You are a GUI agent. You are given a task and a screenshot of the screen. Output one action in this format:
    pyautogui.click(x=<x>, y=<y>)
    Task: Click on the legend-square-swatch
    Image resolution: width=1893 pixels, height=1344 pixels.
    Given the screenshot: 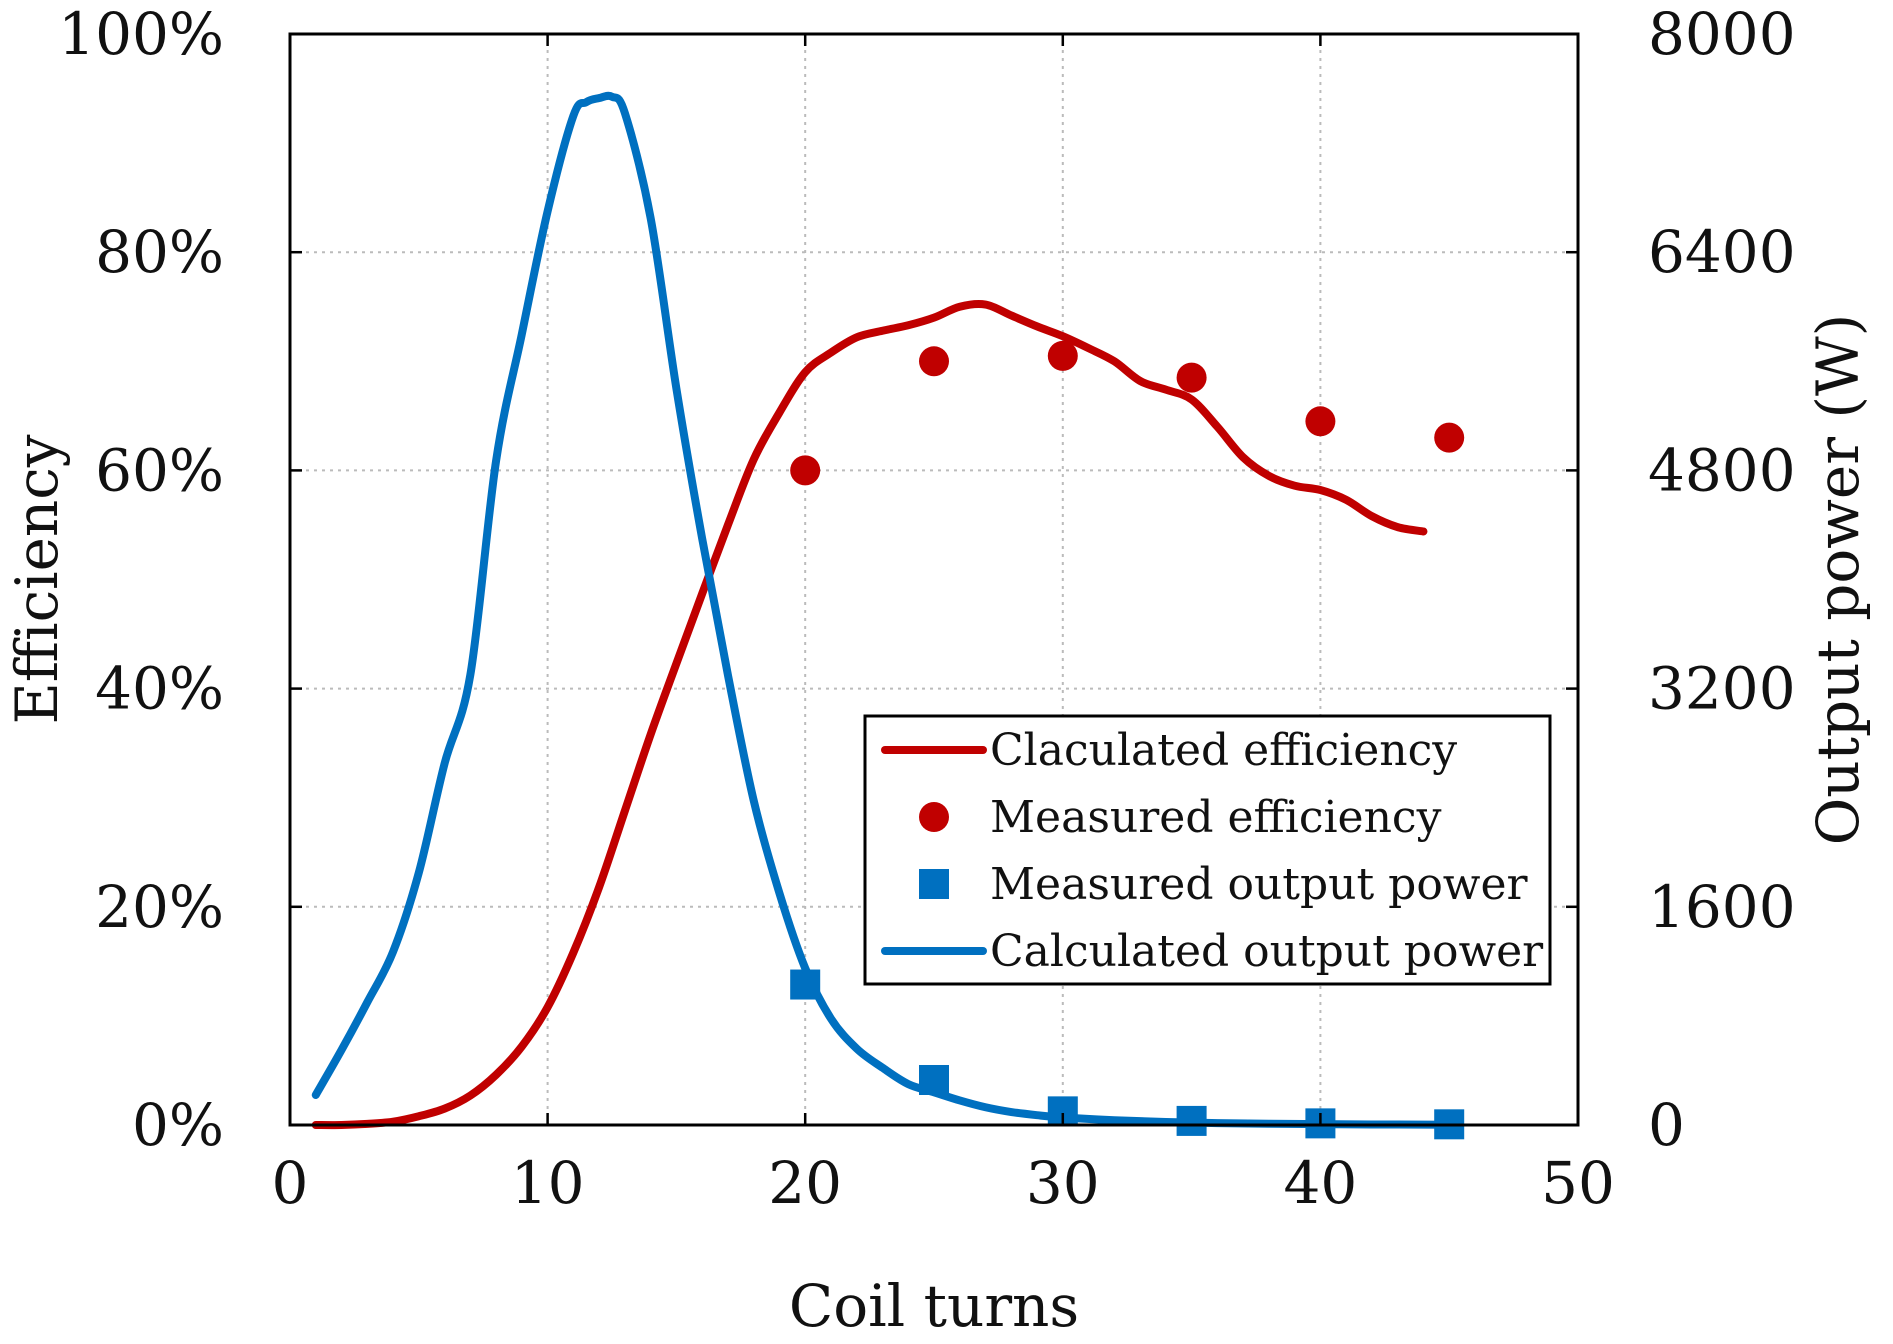 What is the action you would take?
    pyautogui.click(x=934, y=884)
    